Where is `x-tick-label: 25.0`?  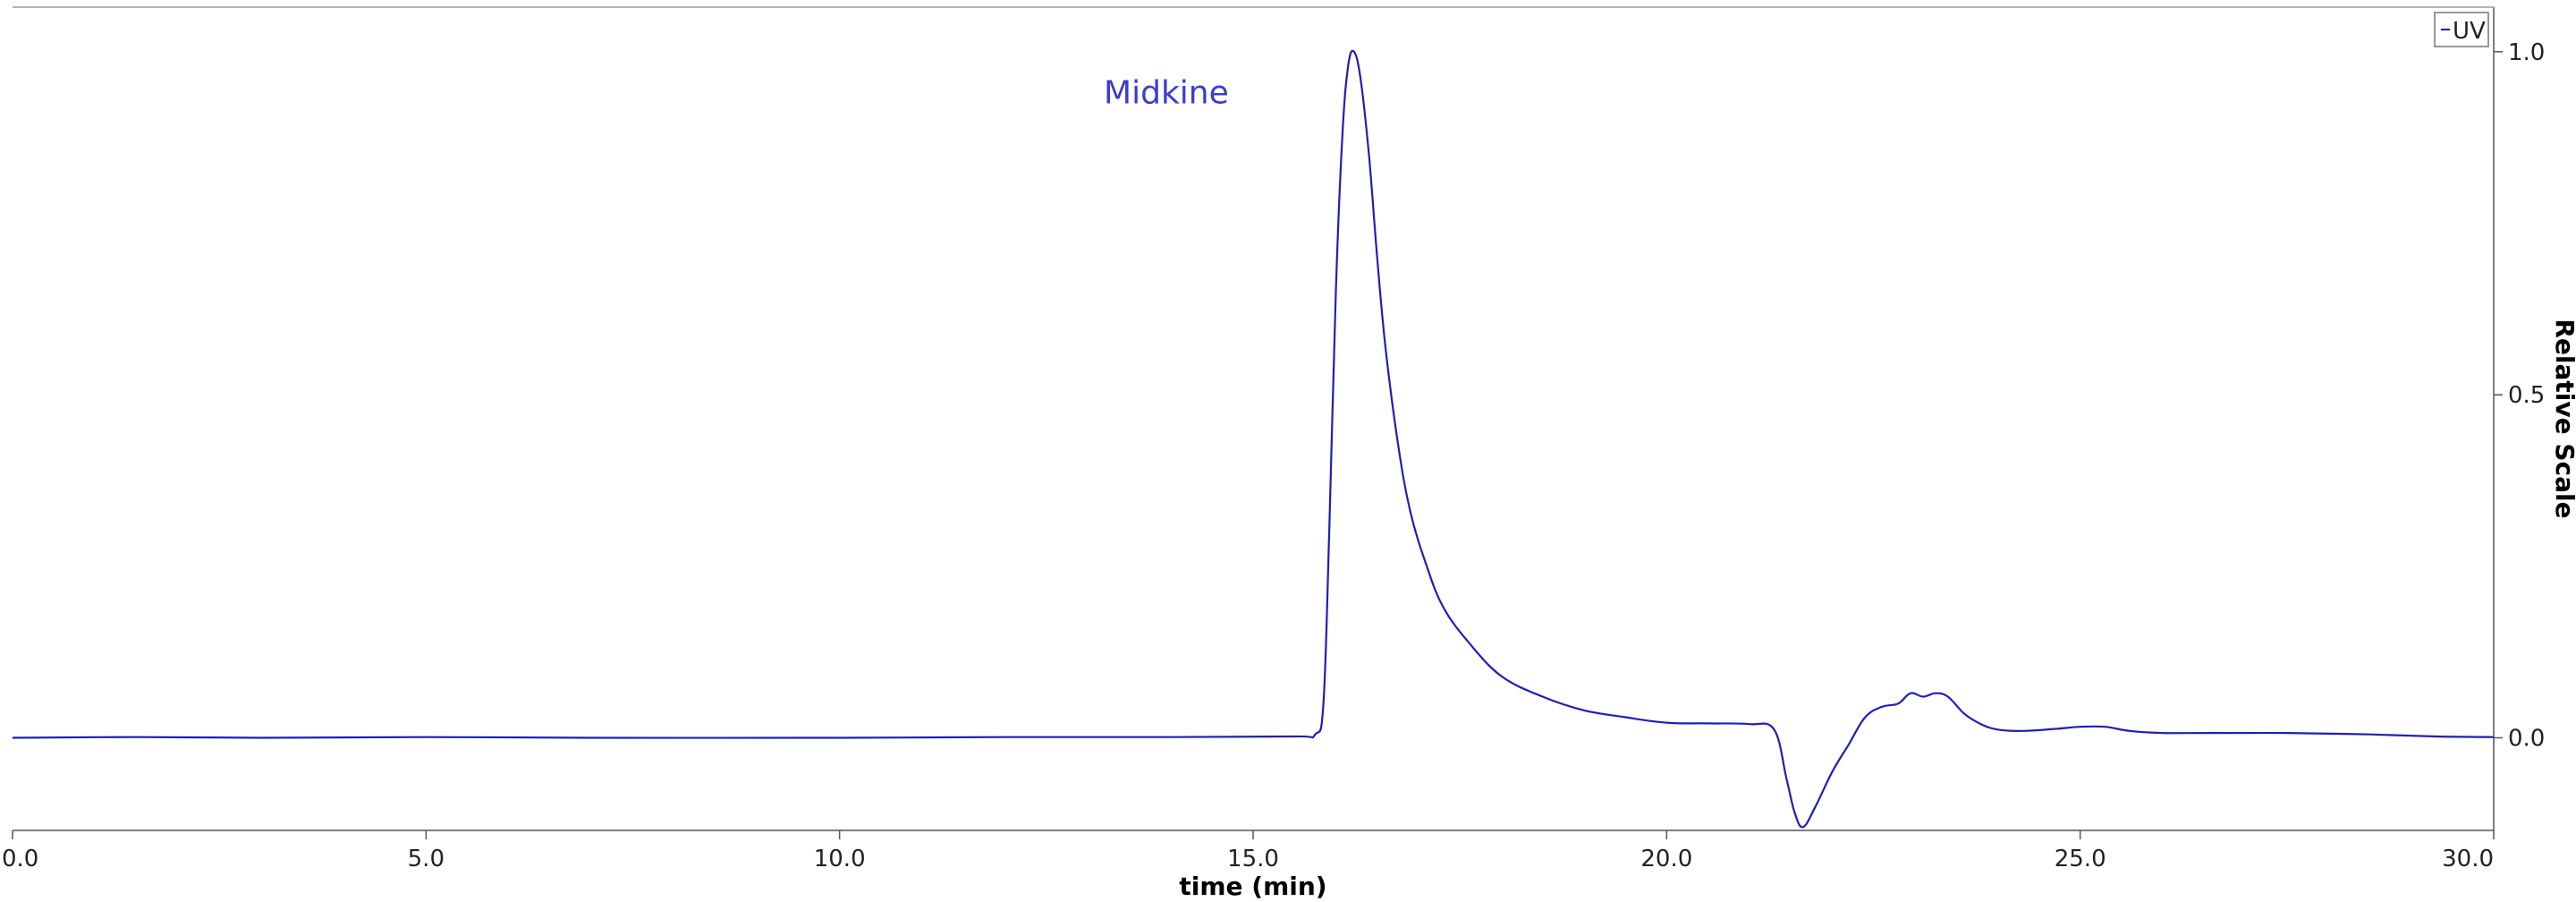
x-tick-label: 25.0 is located at coordinates (2080, 859).